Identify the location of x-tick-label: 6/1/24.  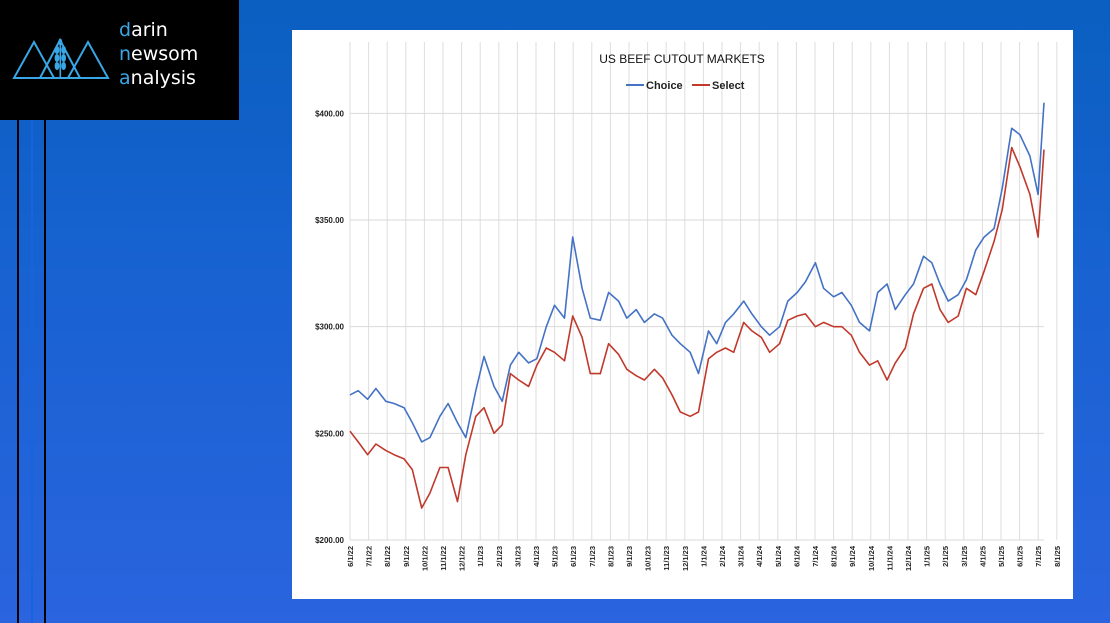
(796, 556).